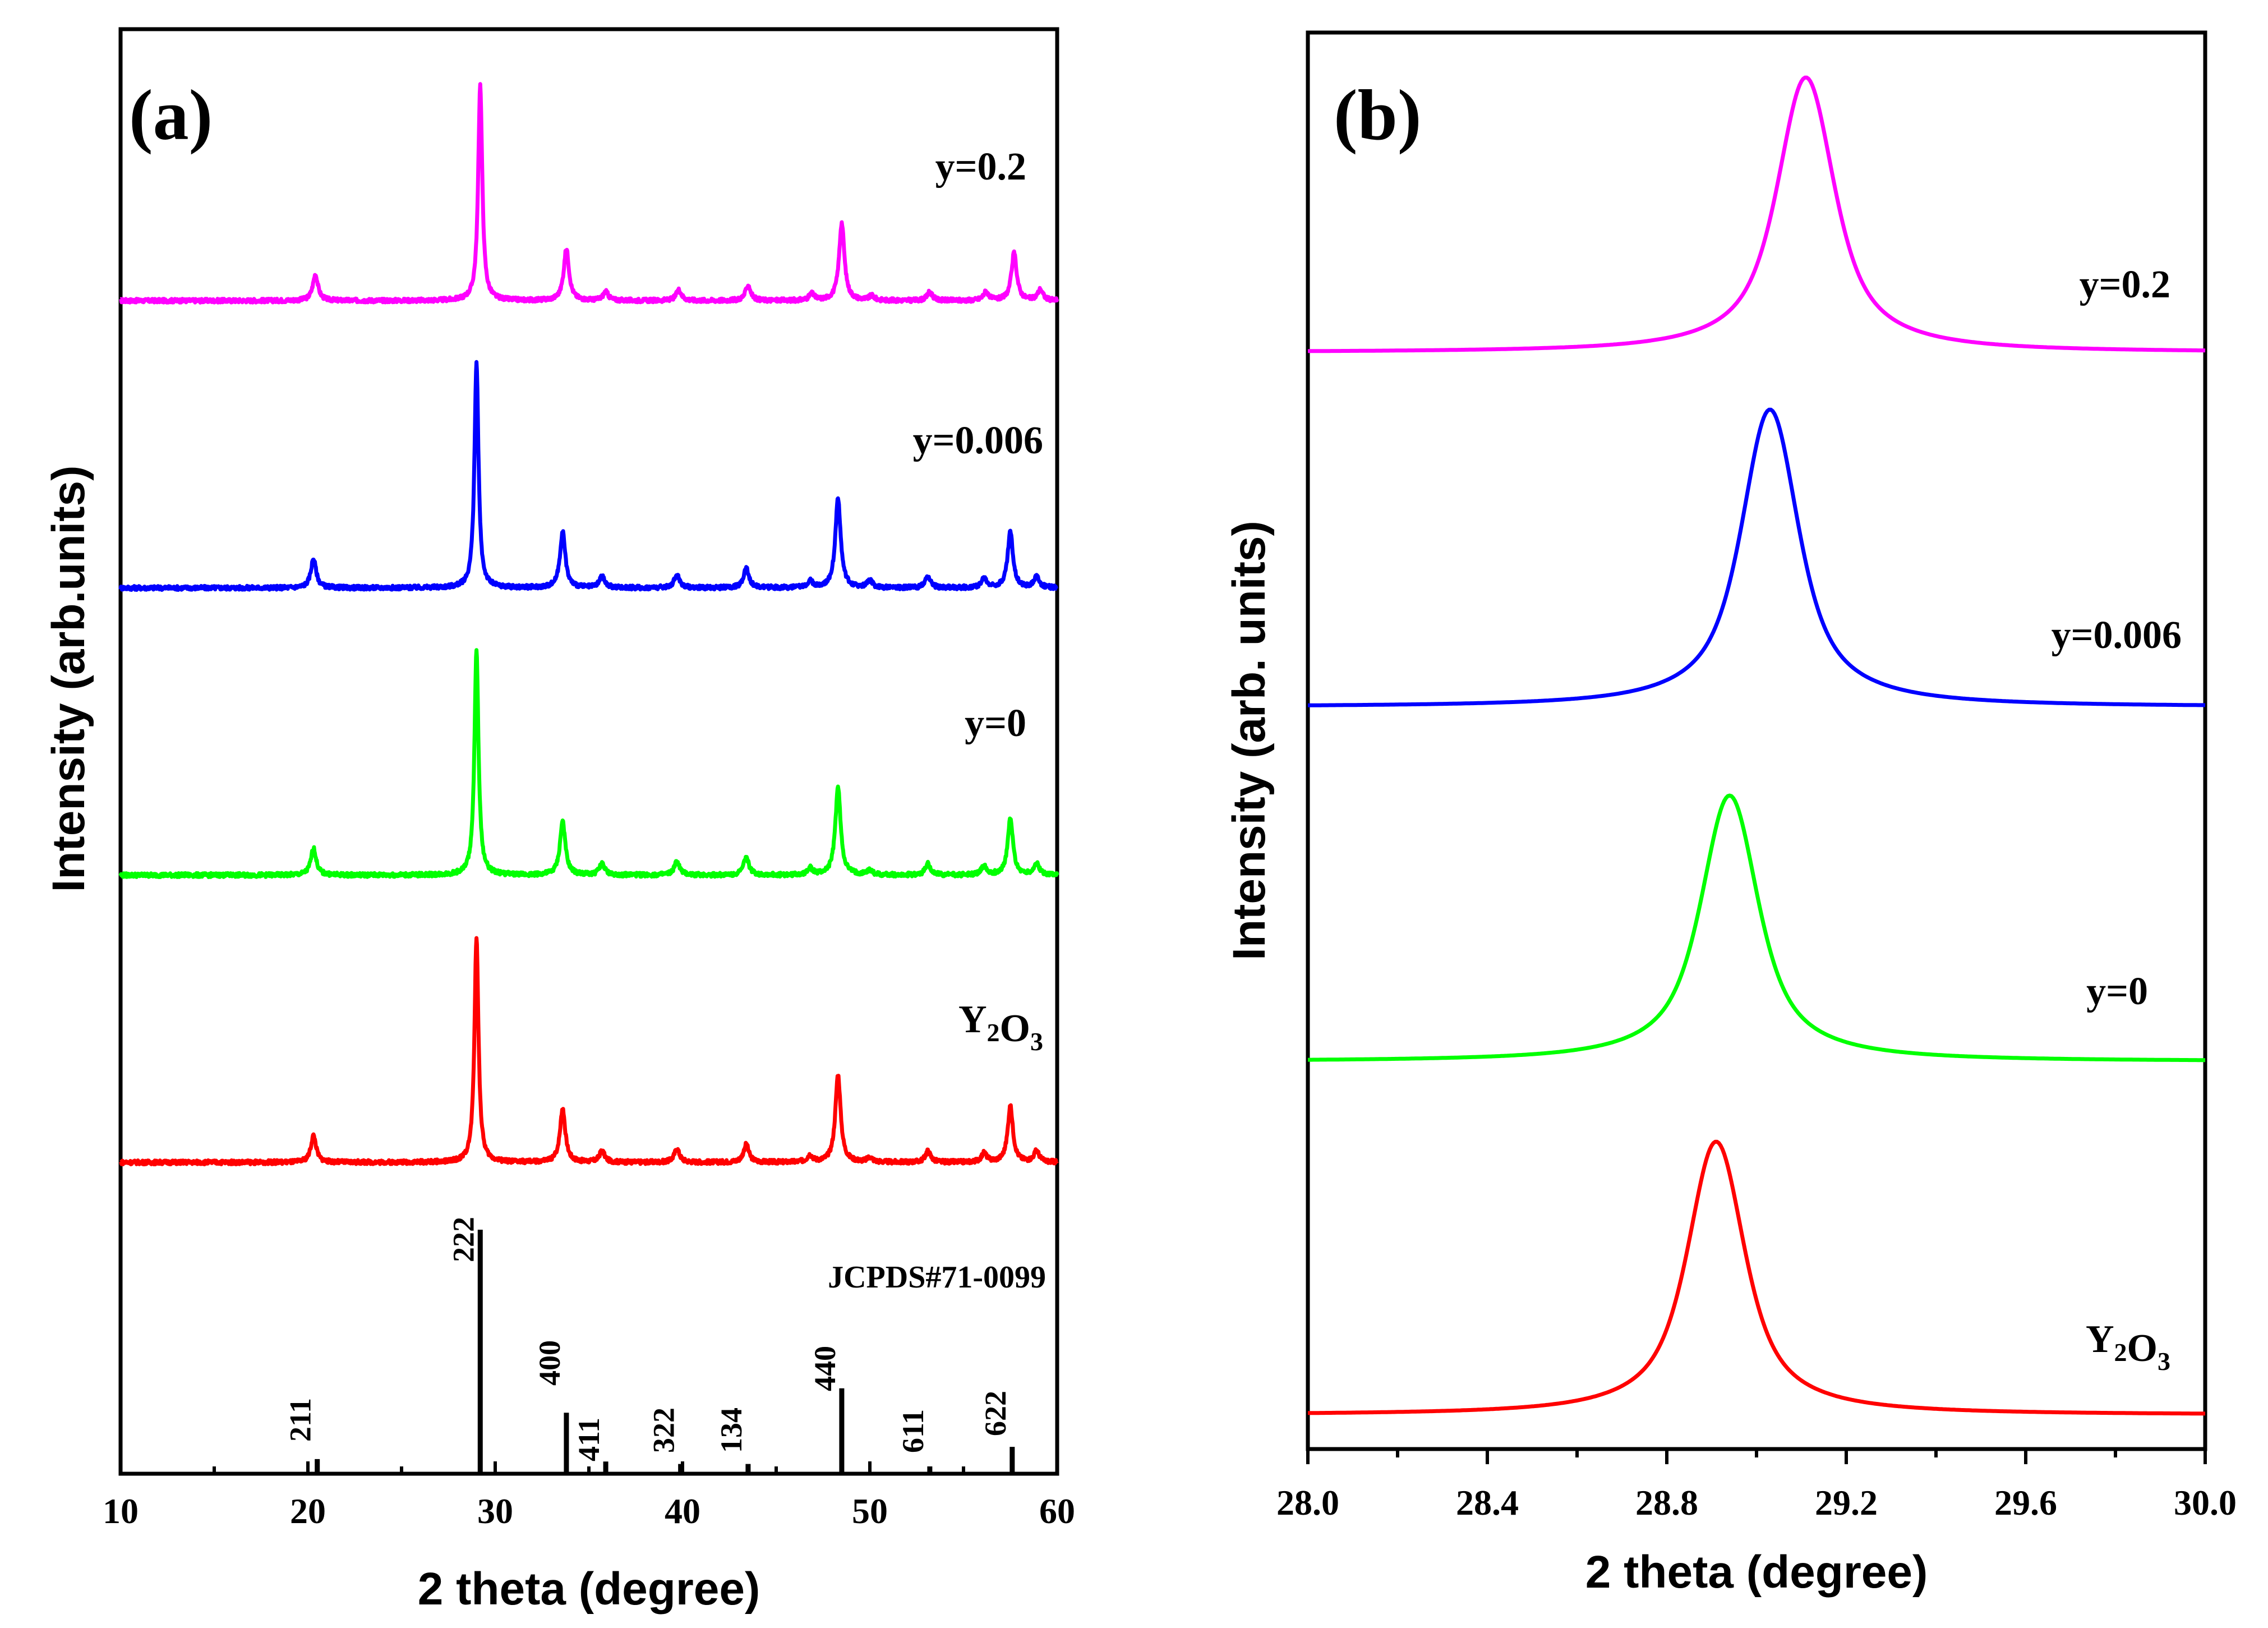 This screenshot has width=2268, height=1628. Describe the element at coordinates (2025, 1503) in the screenshot. I see `panel-b-tick-label-29-6: 29.6` at that location.